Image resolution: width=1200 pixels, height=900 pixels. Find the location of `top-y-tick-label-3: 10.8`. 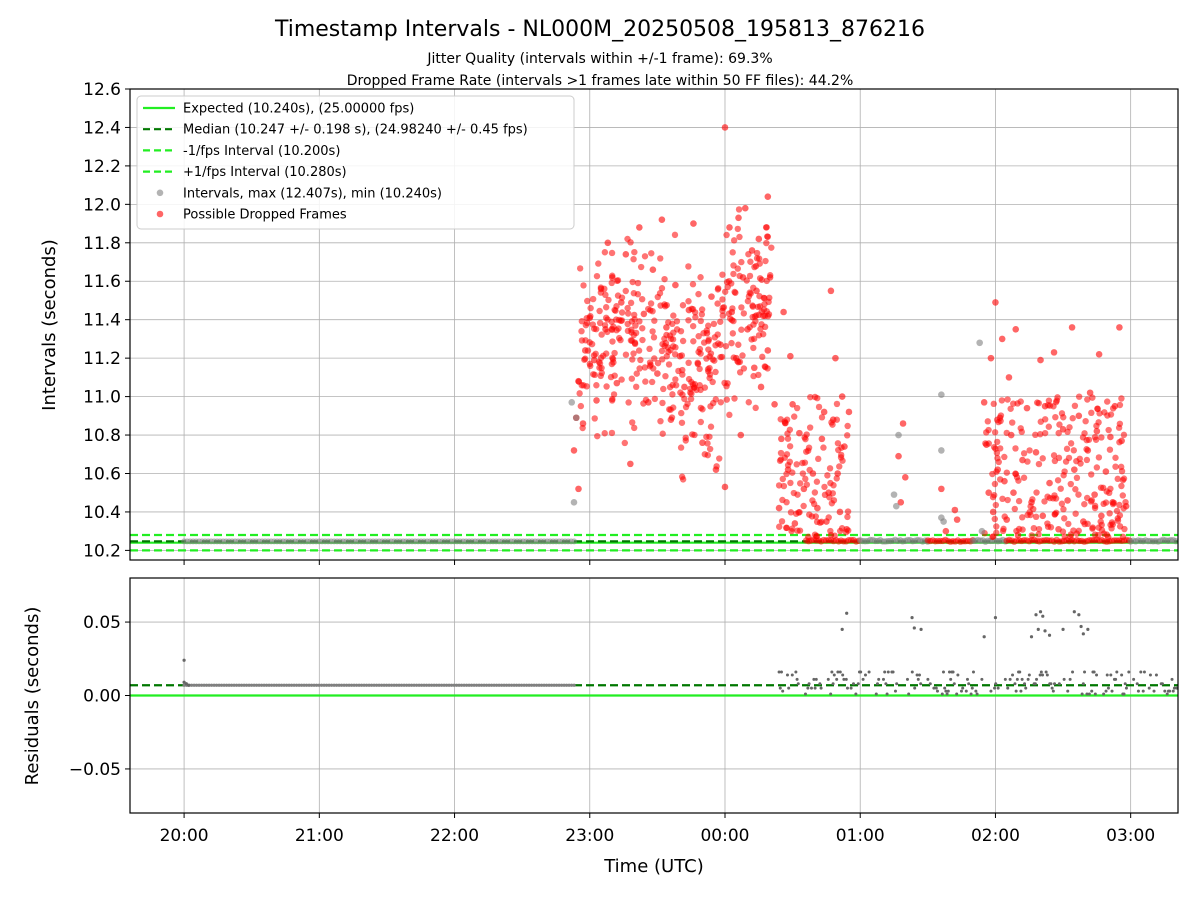

top-y-tick-label-3: 10.8 is located at coordinates (102, 436).